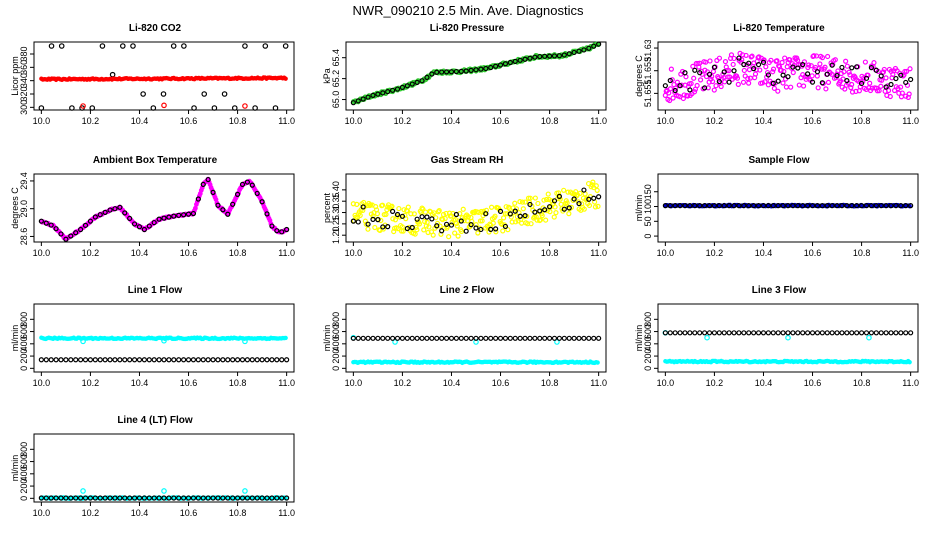 The image size is (936, 540). What do you see at coordinates (666, 383) in the screenshot?
I see `x-tick-label: 10.0` at bounding box center [666, 383].